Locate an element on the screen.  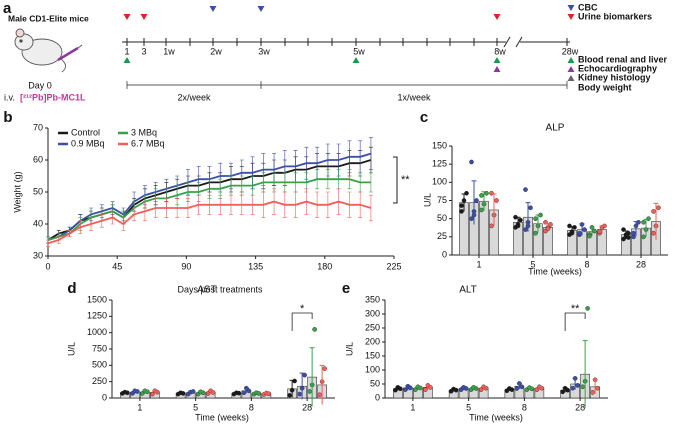
x-tick-label: 28 is located at coordinates (307, 407).